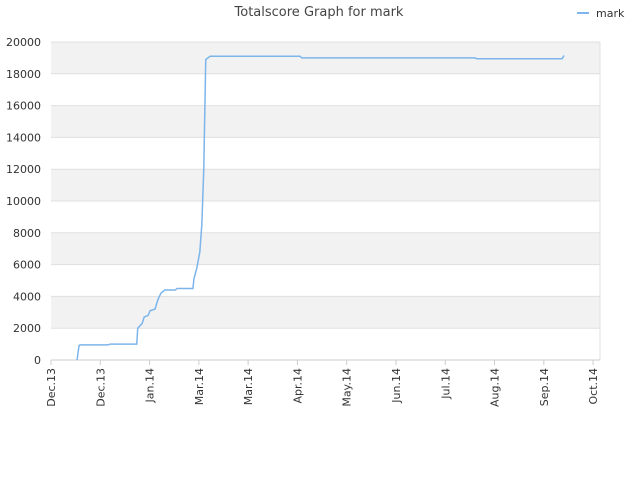 The height and width of the screenshot is (480, 640). I want to click on y-tick-label: 4000, so click(27, 296).